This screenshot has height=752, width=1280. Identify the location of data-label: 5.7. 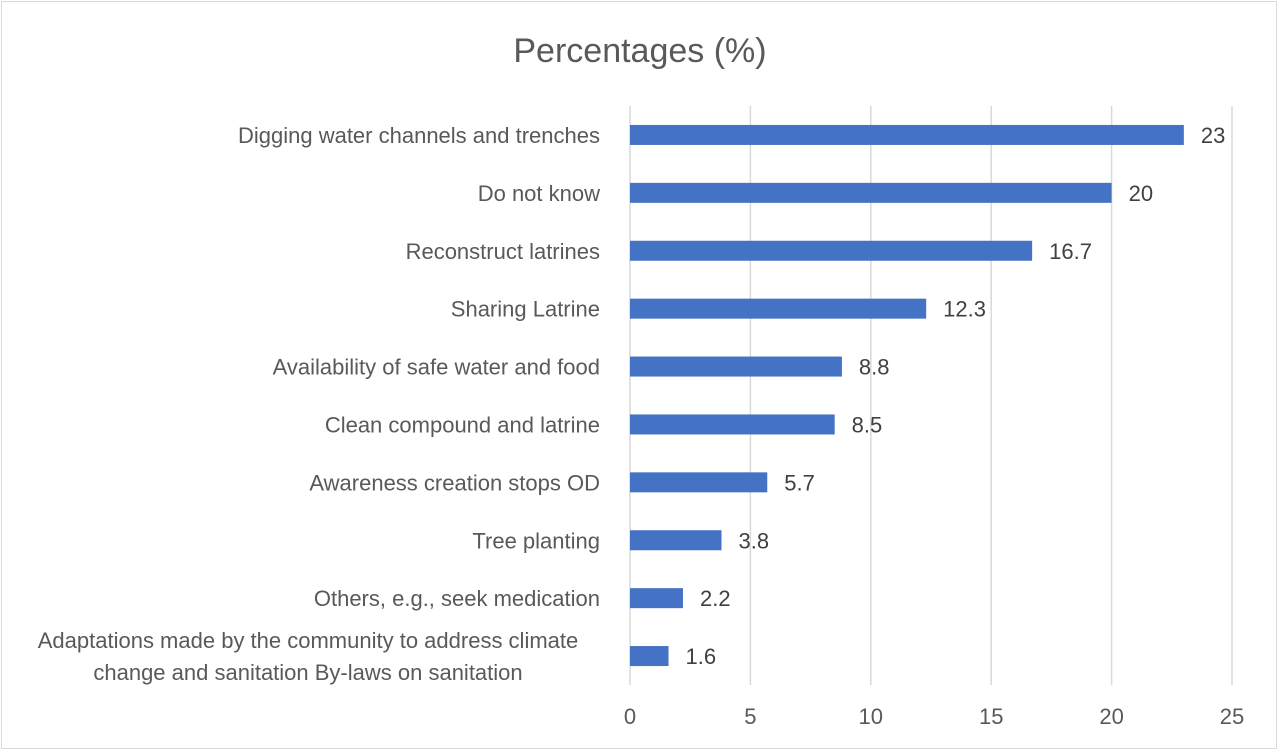
(799, 482).